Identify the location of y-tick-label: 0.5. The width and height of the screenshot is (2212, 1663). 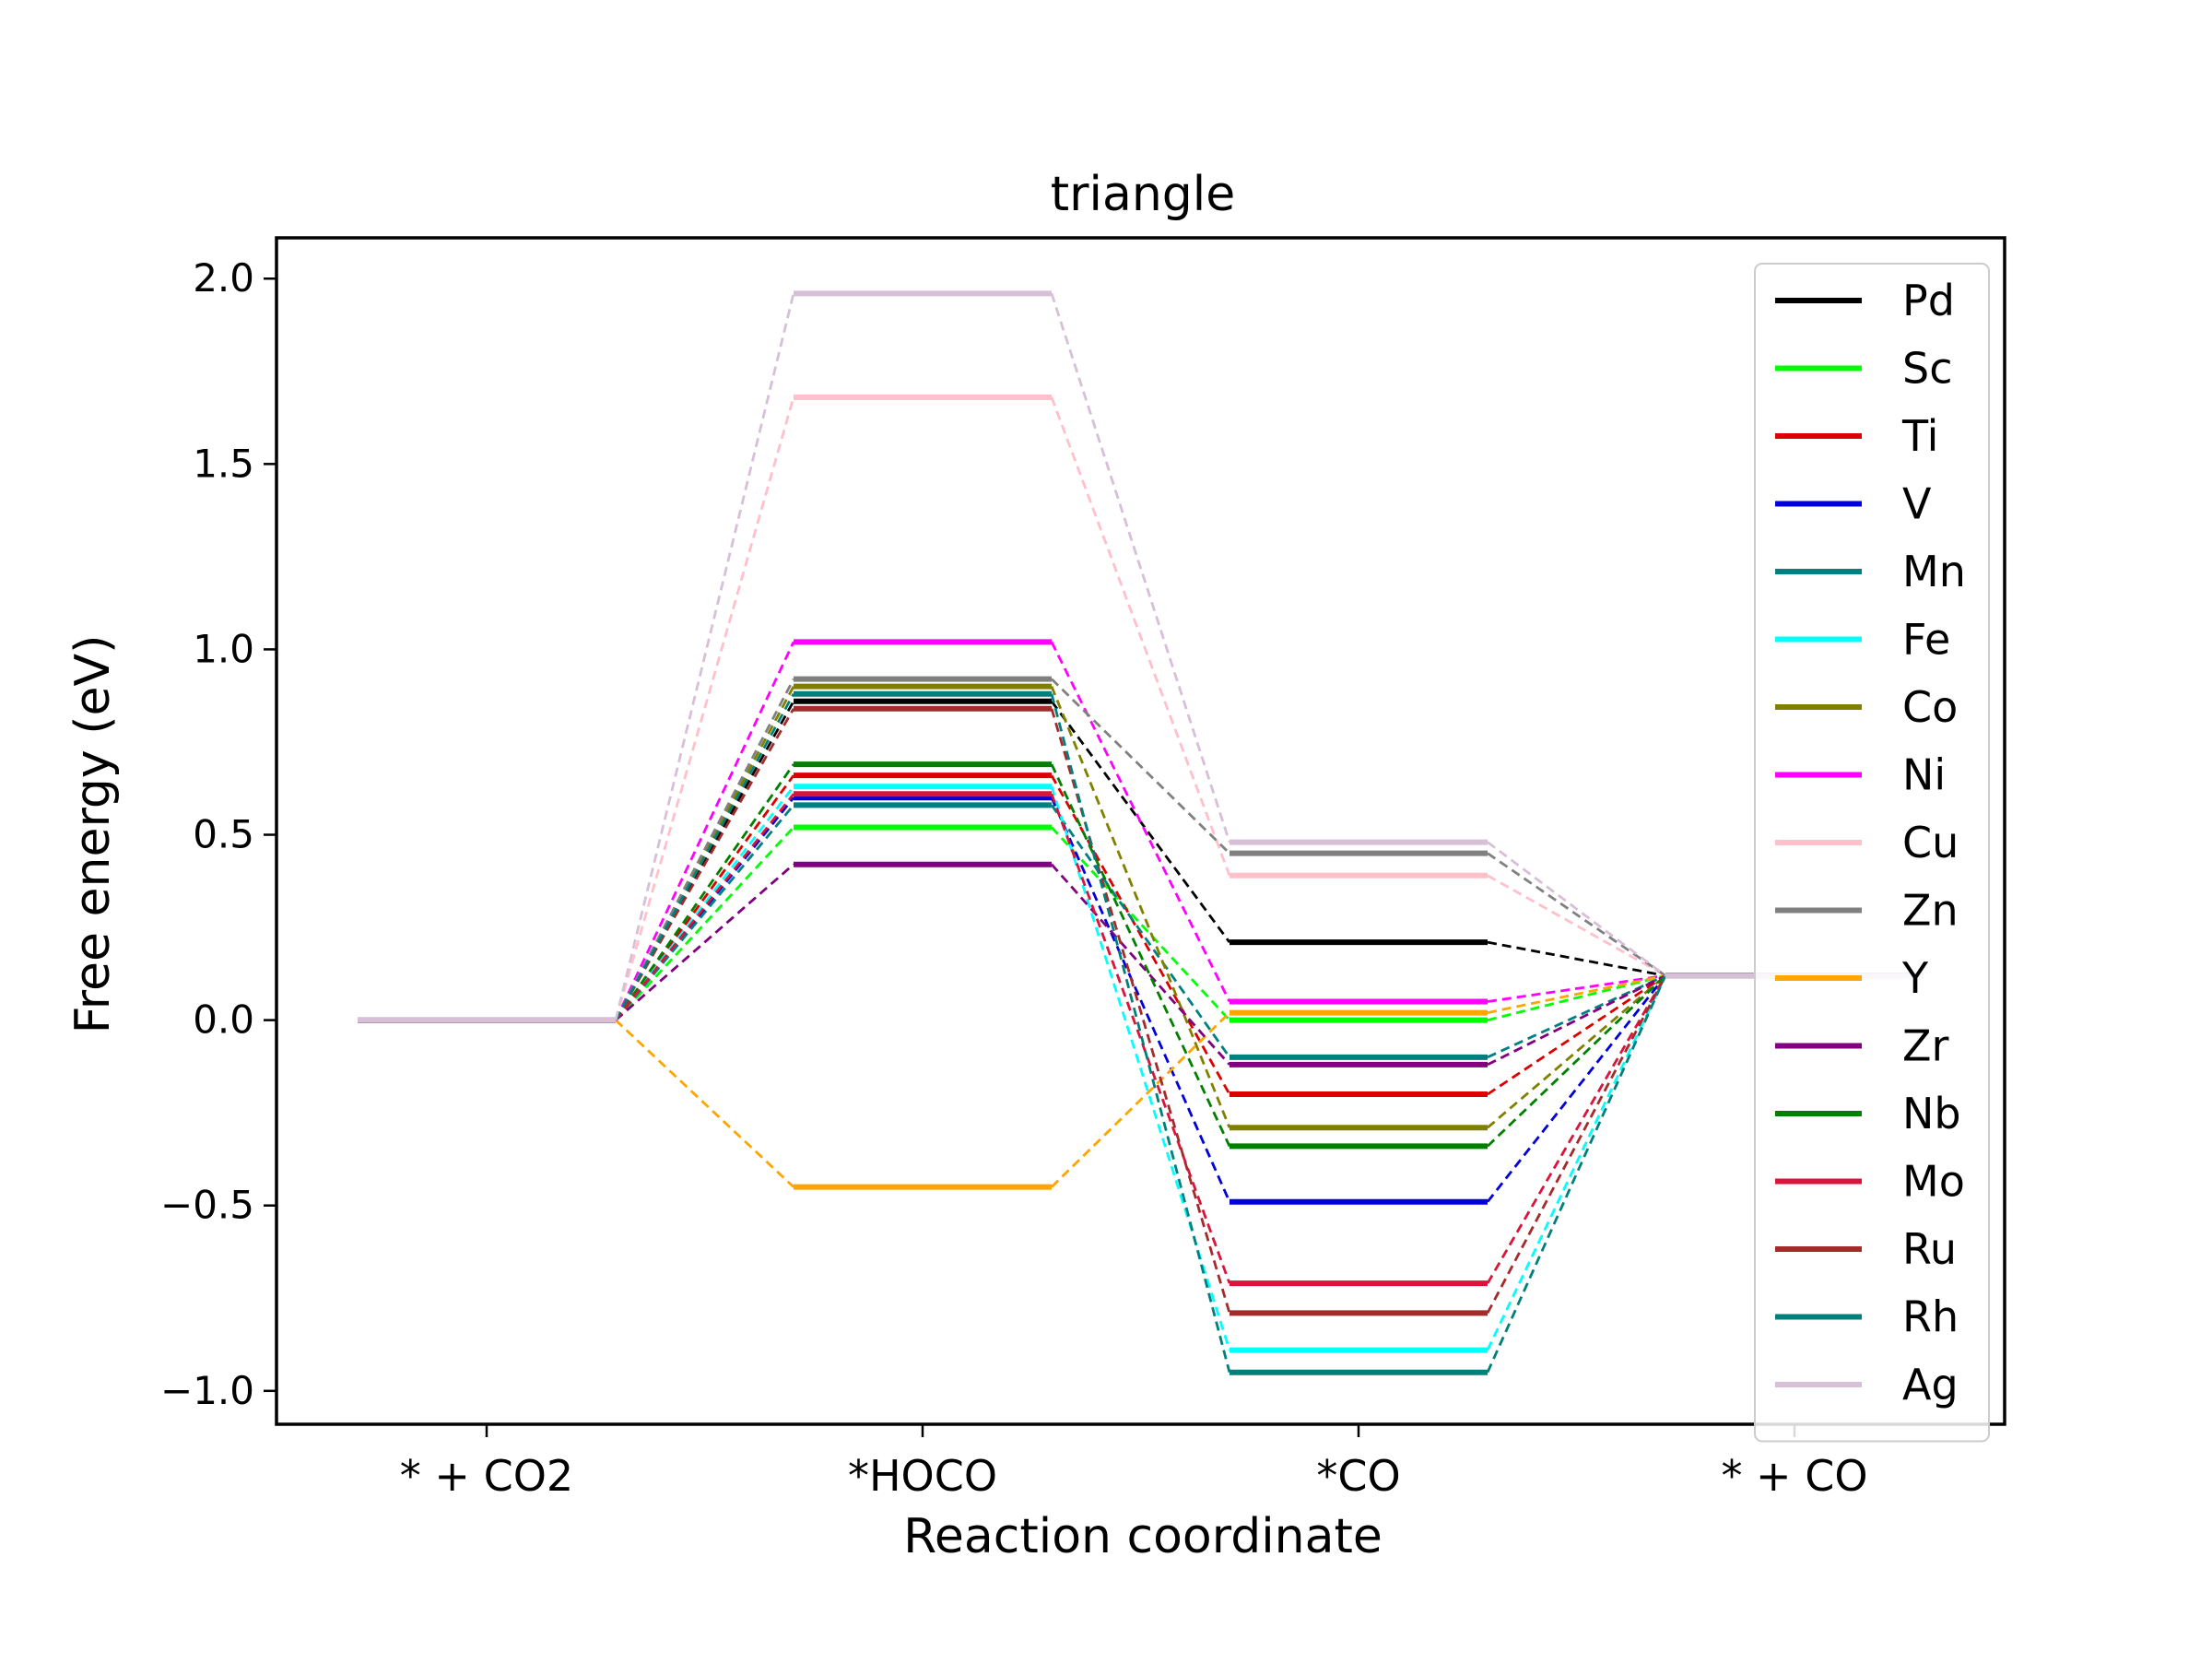
(223, 834).